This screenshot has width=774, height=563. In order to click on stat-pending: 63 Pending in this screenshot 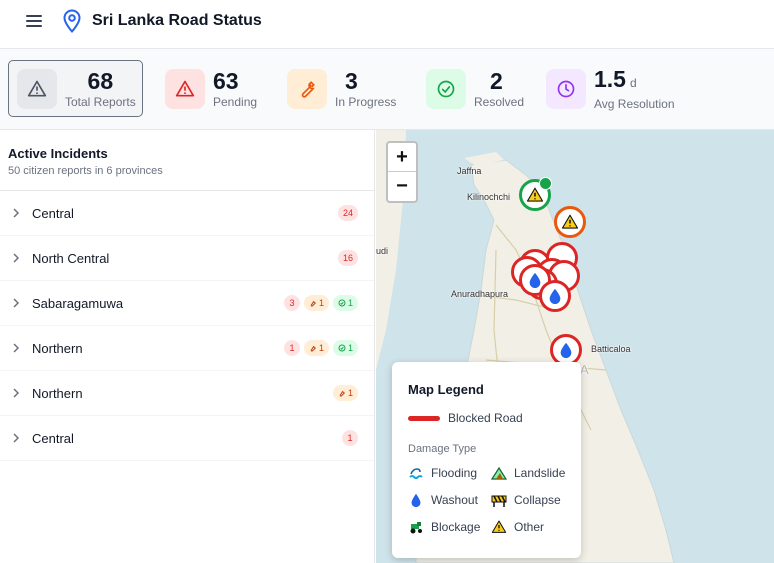, I will do `click(211, 88)`.